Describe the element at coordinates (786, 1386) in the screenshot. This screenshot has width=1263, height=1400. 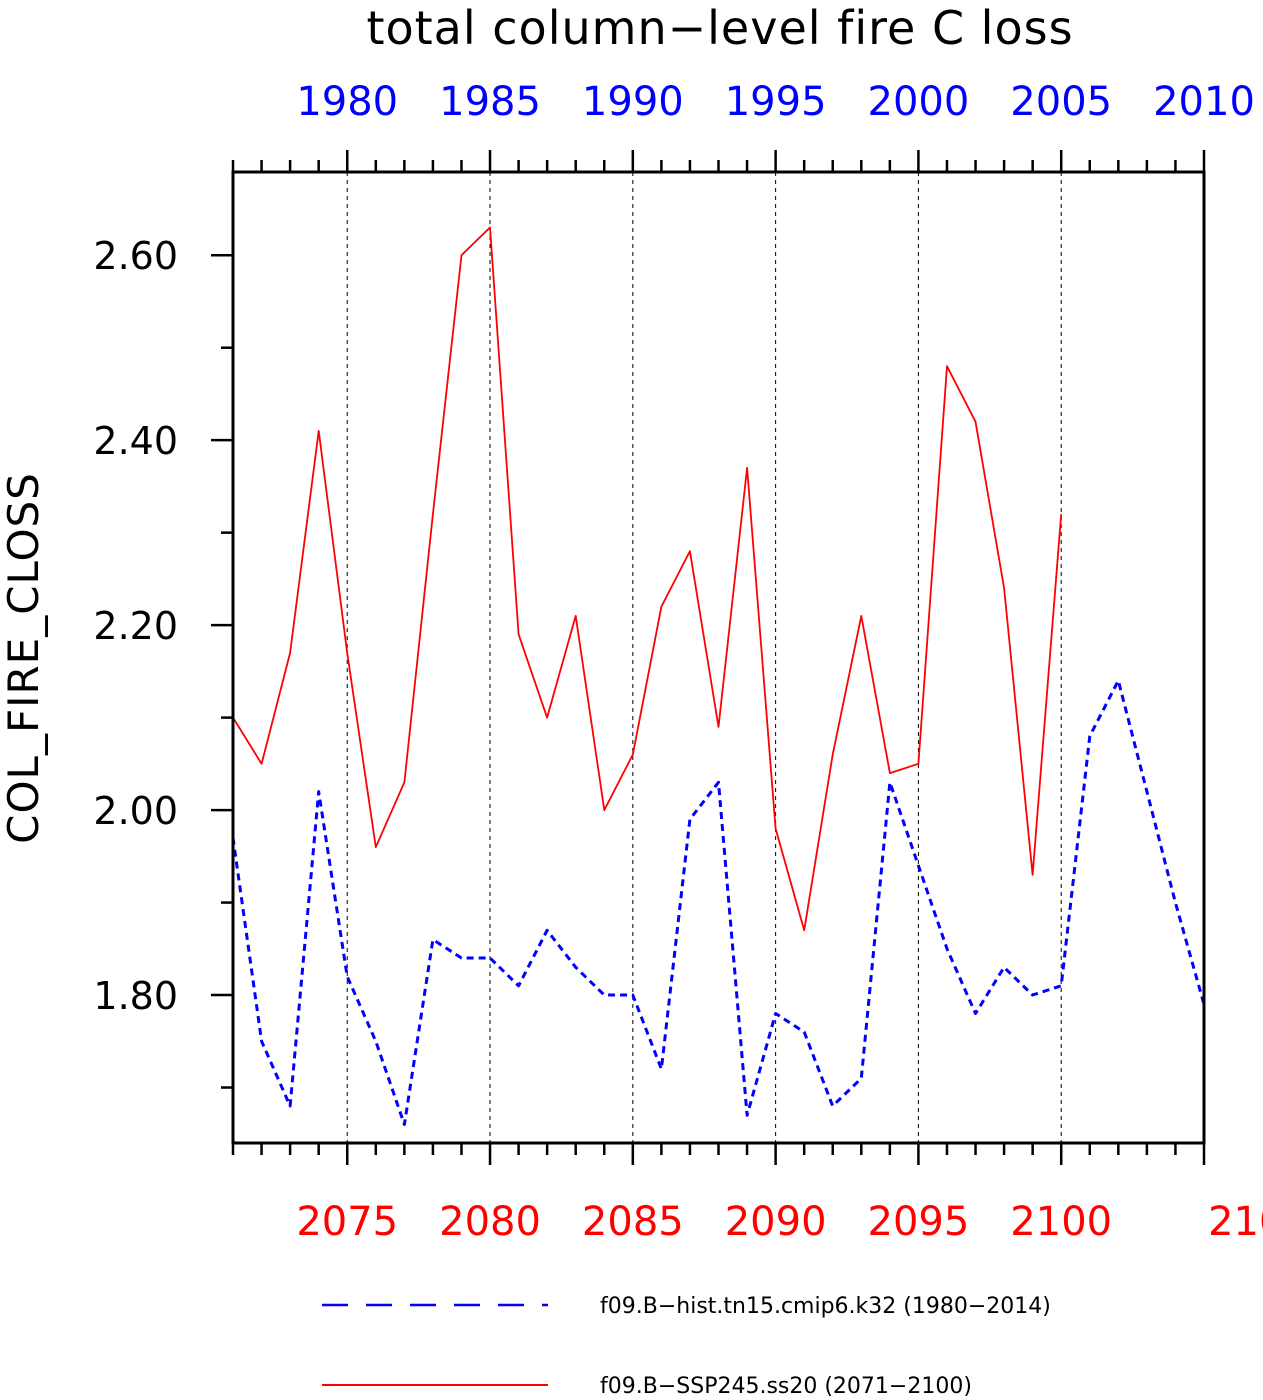
I see `legend-label-ssp245: f09.B−SSP245.ss20 (2071−2100)` at that location.